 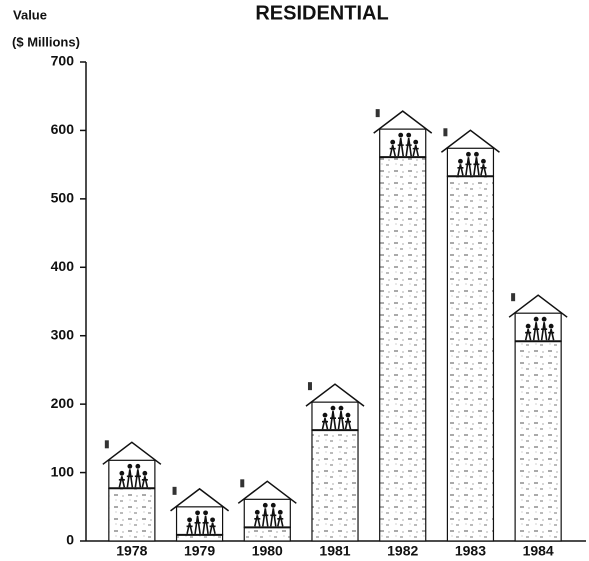 What do you see at coordinates (63, 334) in the screenshot?
I see `y-tick-label: 300` at bounding box center [63, 334].